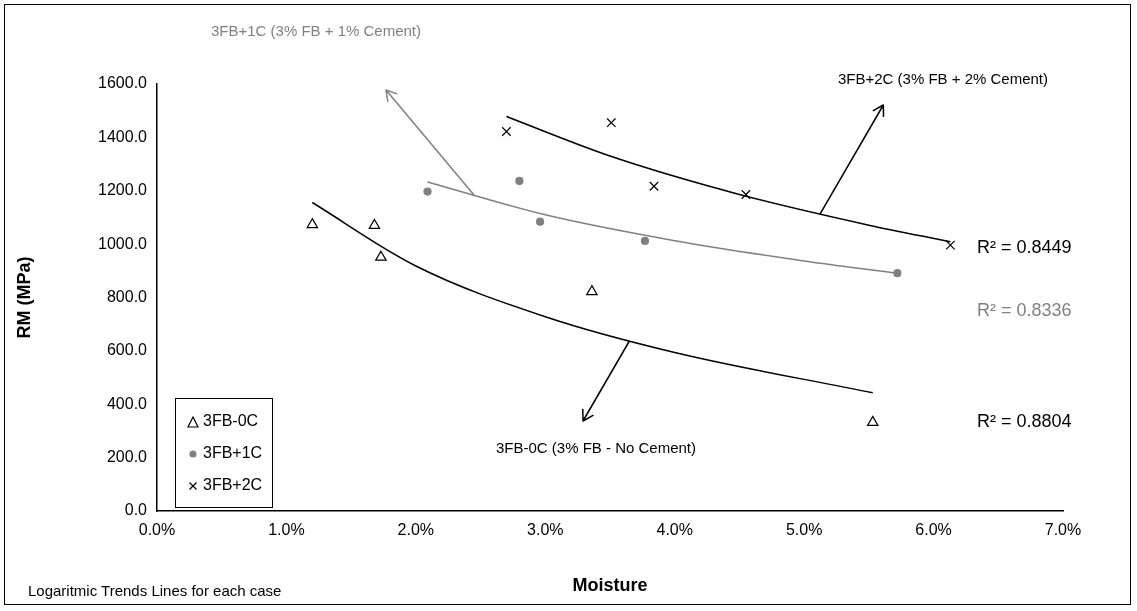 The width and height of the screenshot is (1137, 611). I want to click on y-tick-label: 800.0, so click(127, 296).